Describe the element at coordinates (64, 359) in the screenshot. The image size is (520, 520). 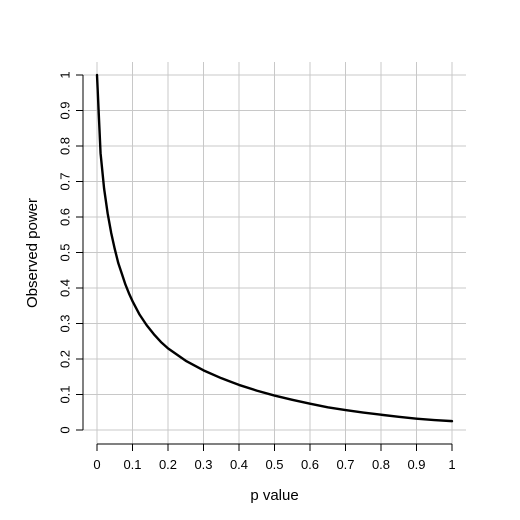
I see `y-tick-label: 0.2` at that location.